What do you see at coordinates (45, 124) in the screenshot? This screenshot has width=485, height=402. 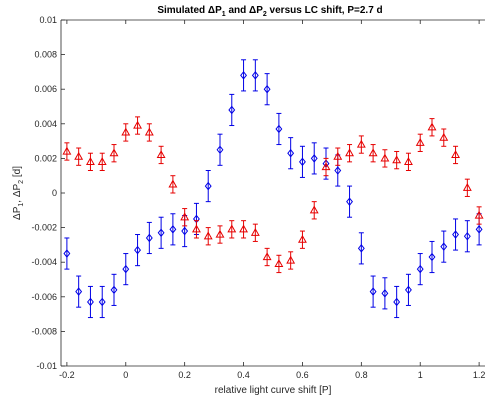 I see `y-tick-label: 0.004` at bounding box center [45, 124].